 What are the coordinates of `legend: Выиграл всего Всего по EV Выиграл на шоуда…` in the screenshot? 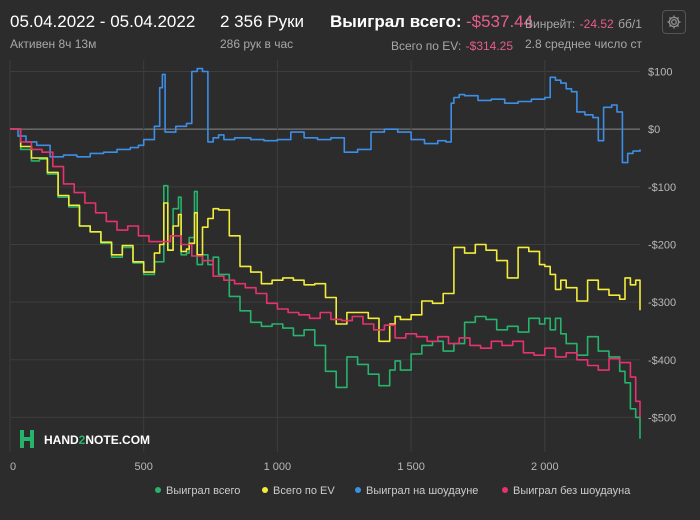 It's located at (393, 491).